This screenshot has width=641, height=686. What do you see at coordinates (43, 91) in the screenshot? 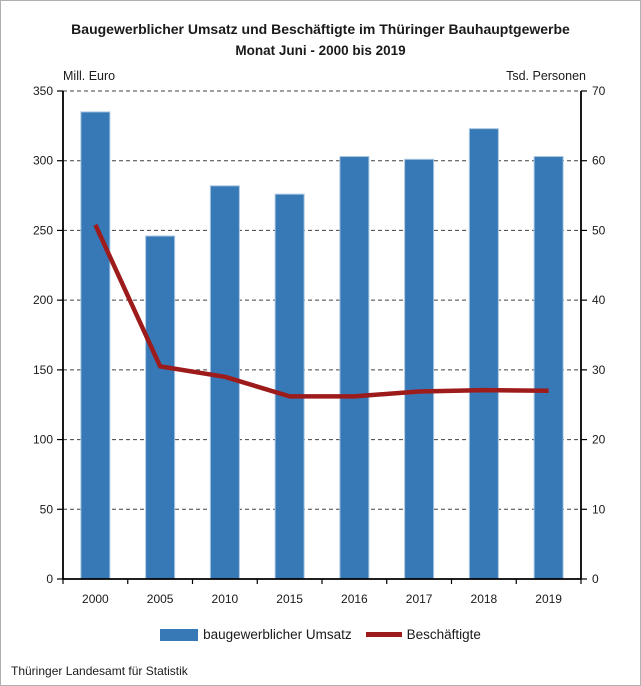
I see `left-tick-label: 350` at bounding box center [43, 91].